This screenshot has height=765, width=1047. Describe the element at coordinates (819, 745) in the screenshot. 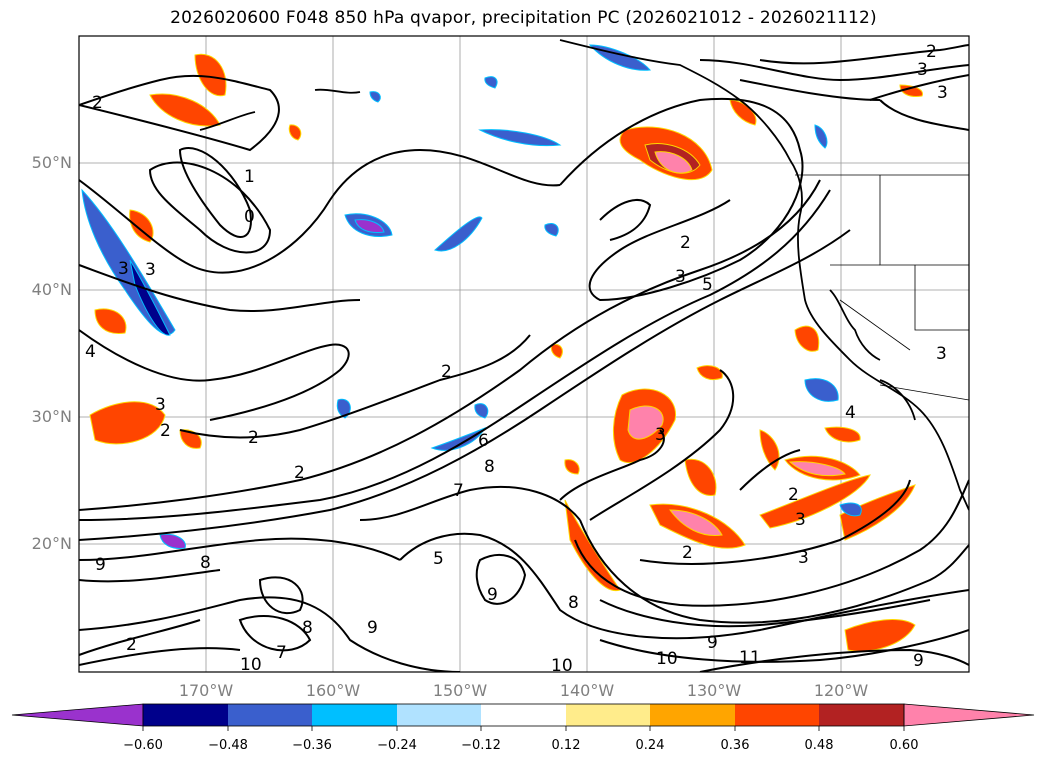

I see `colorbar-tick-label: 0.48` at that location.